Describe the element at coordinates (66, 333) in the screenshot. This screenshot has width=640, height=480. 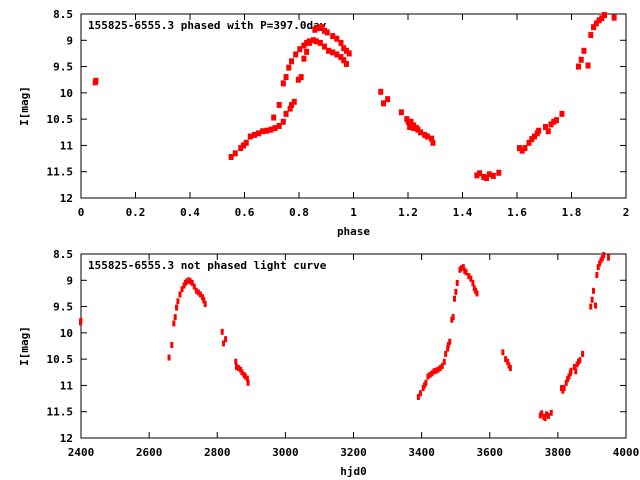
I see `lightcurve-ytick-label: 10` at that location.